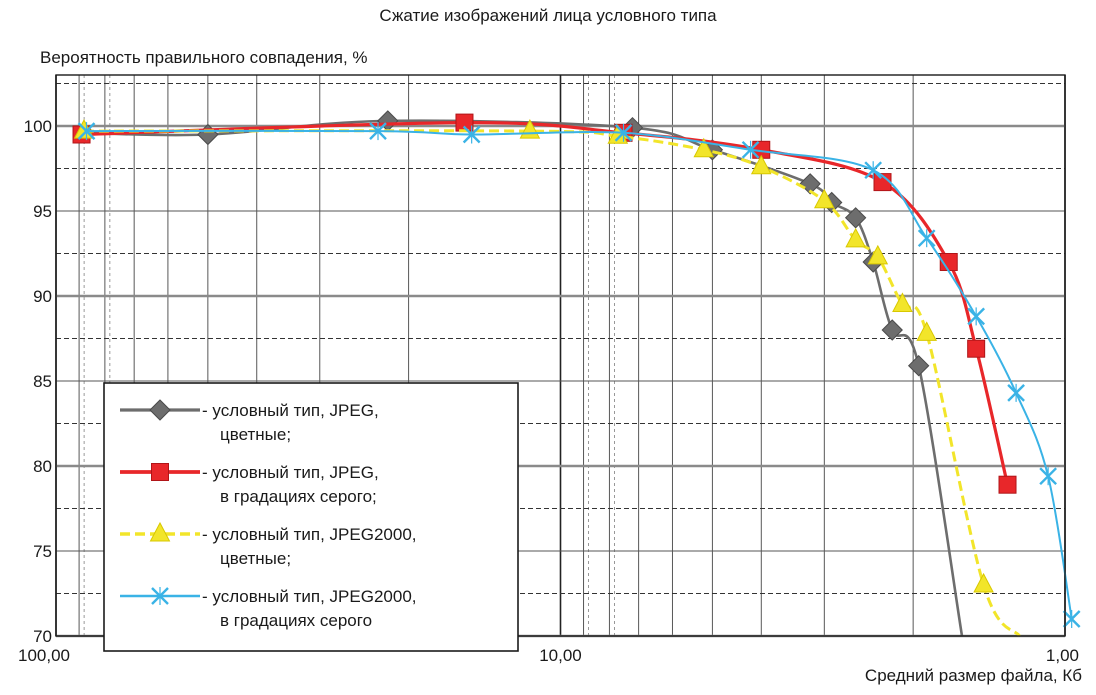 This screenshot has height=695, width=1096. Describe the element at coordinates (38, 126) in the screenshot. I see `y-tick-label: 100` at that location.